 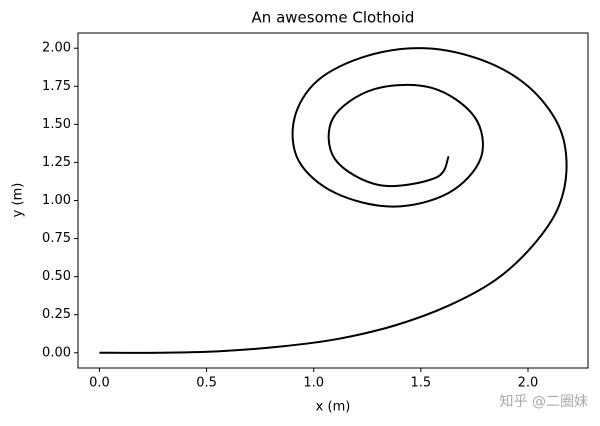 I want to click on y-tick-label: 1.00, so click(x=56, y=200).